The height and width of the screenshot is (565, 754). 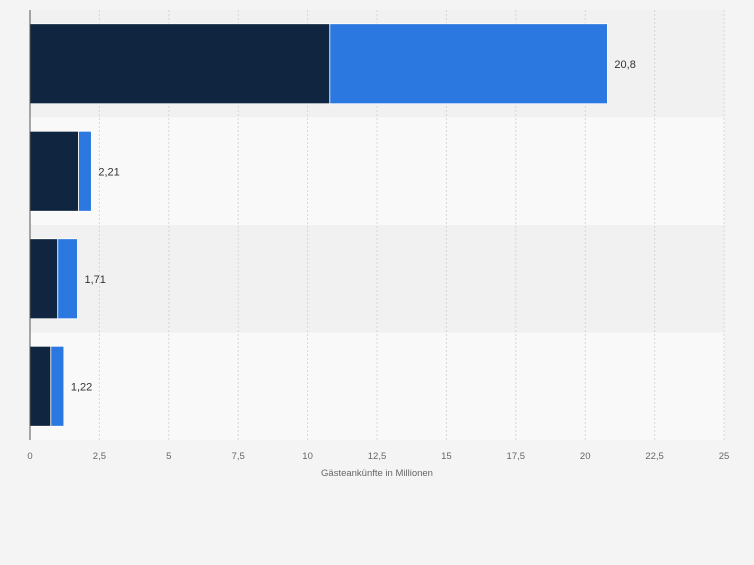 I want to click on x-tick-labels: 0 2,5 5 7,5 10 12,5 15 17,5 20 22,5 25, so click(x=378, y=456).